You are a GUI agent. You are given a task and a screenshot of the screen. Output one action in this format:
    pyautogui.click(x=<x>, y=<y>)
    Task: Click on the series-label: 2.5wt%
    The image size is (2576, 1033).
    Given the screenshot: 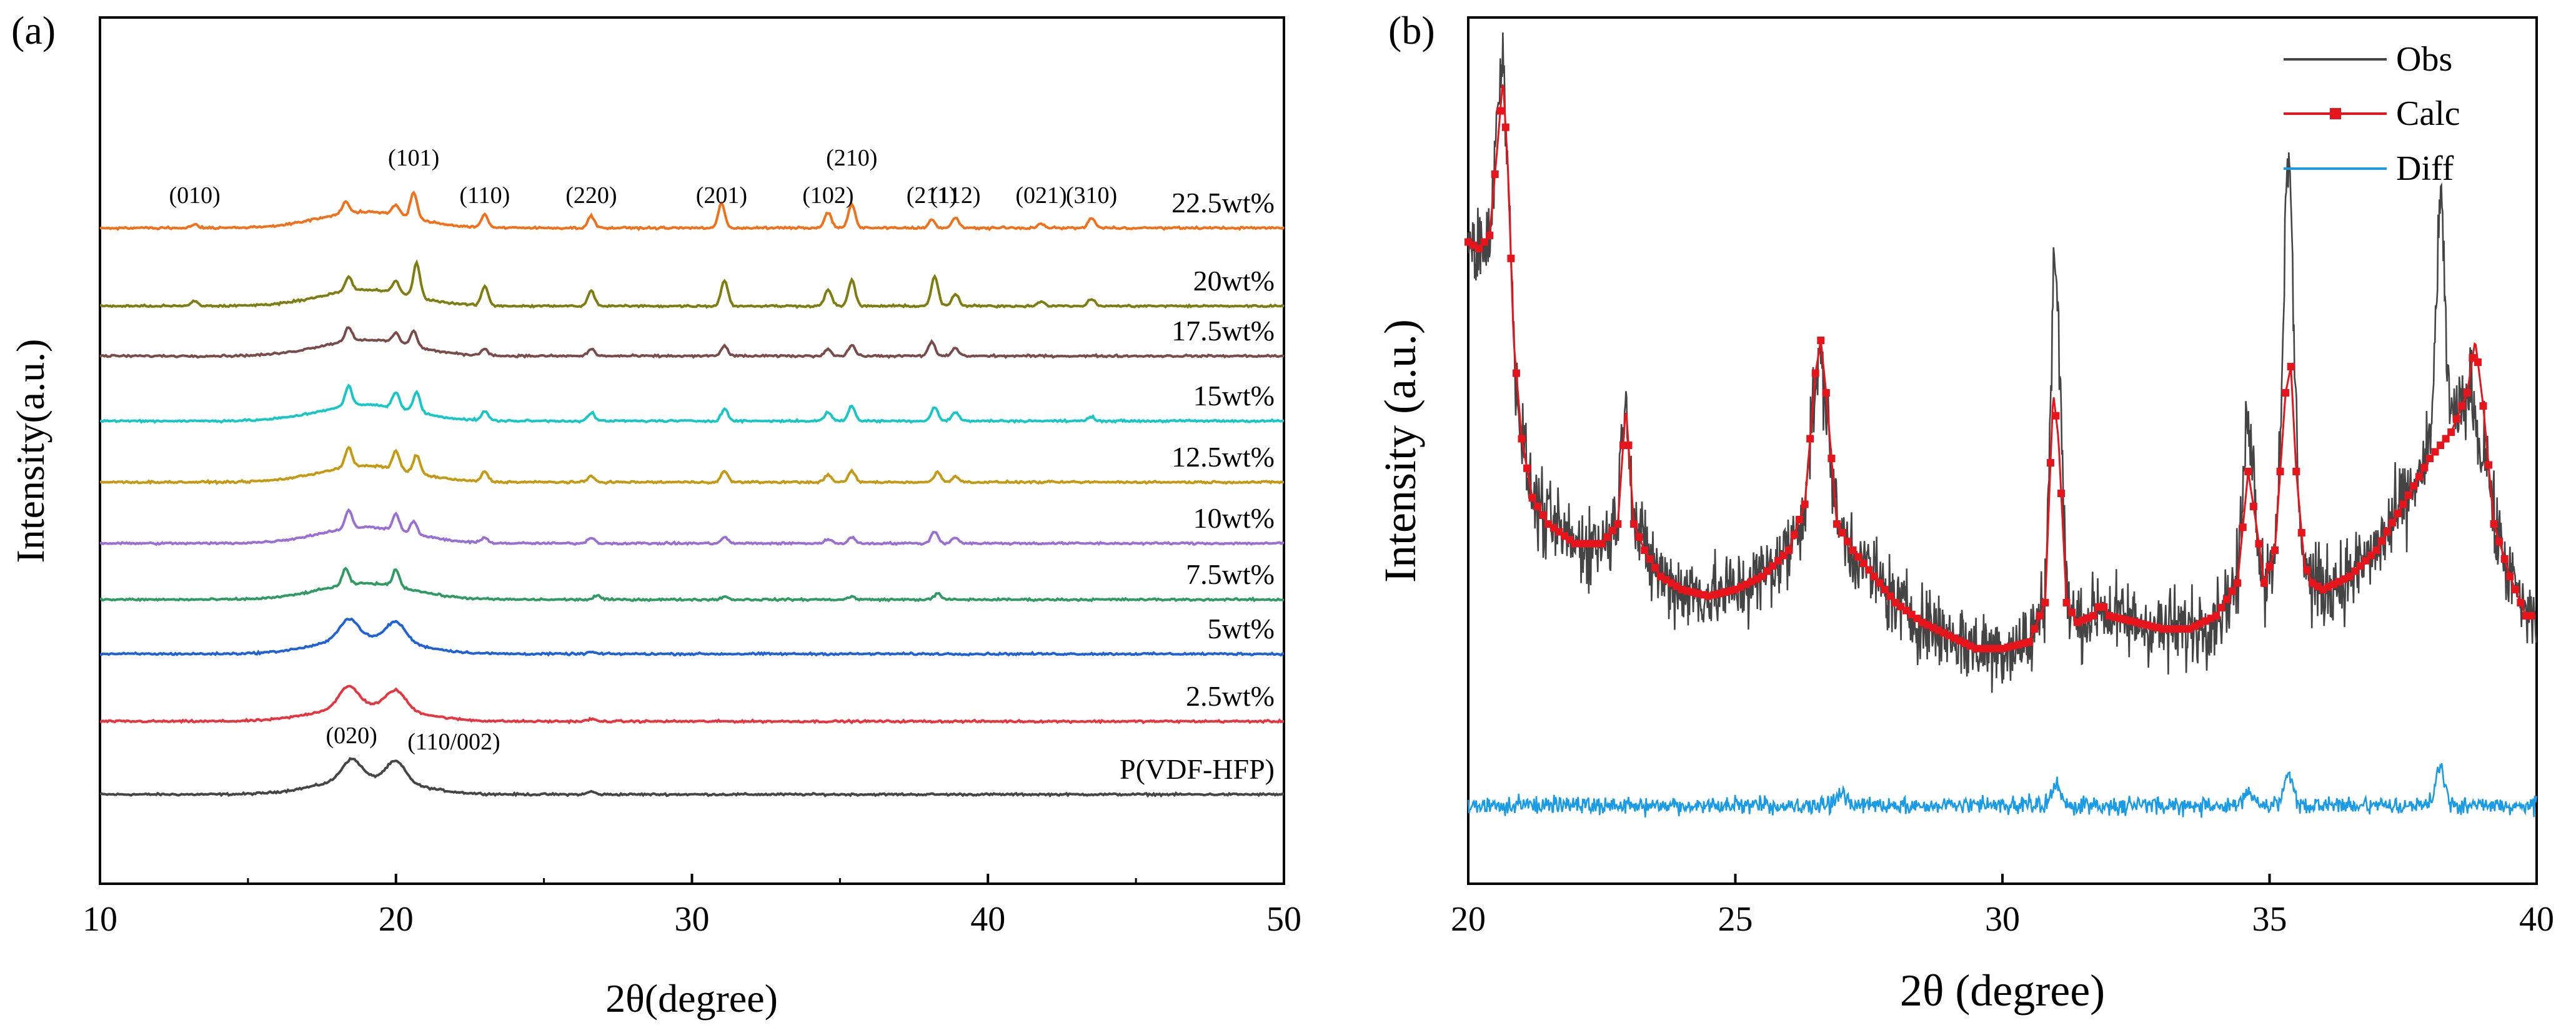 What is the action you would take?
    pyautogui.click(x=1230, y=696)
    